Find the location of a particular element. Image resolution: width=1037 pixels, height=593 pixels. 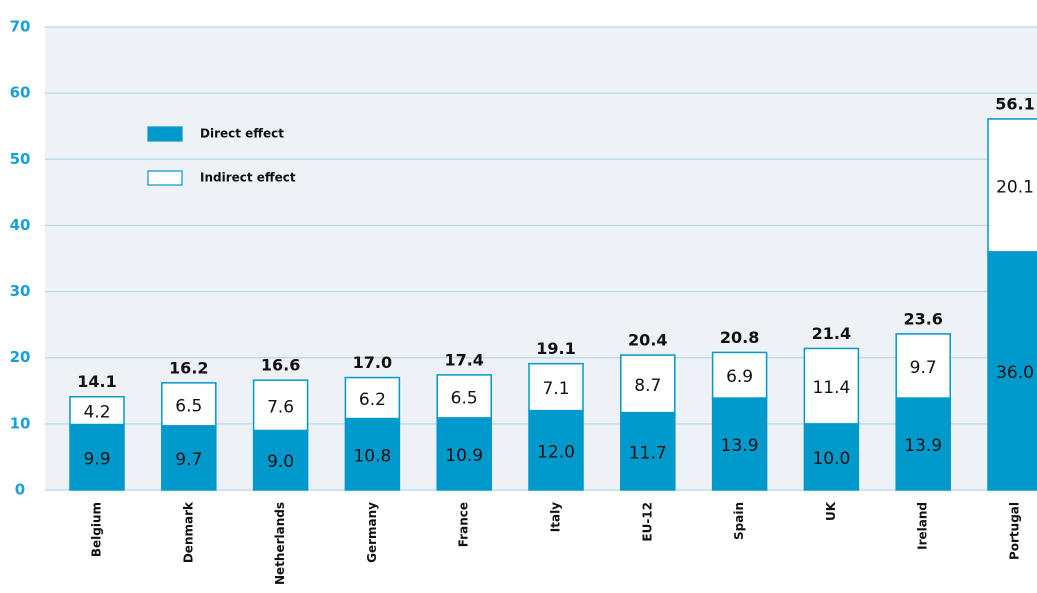

segment-label: 10.9 is located at coordinates (464, 456).